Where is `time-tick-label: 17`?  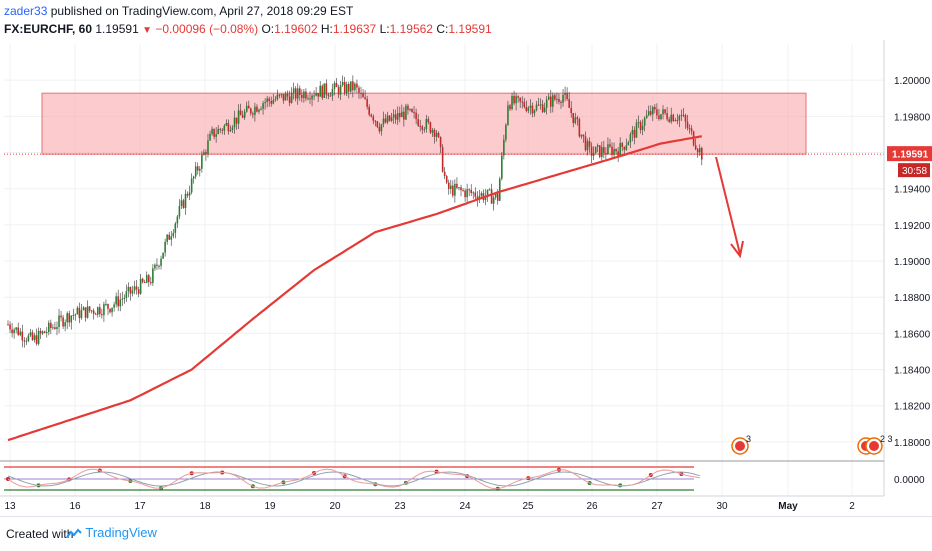
time-tick-label: 17 is located at coordinates (140, 506).